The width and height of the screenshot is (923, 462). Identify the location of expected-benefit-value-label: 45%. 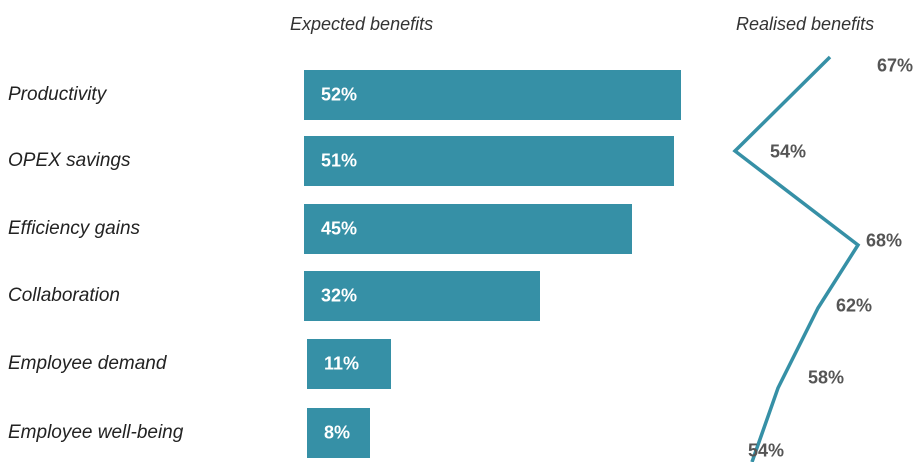
(339, 228).